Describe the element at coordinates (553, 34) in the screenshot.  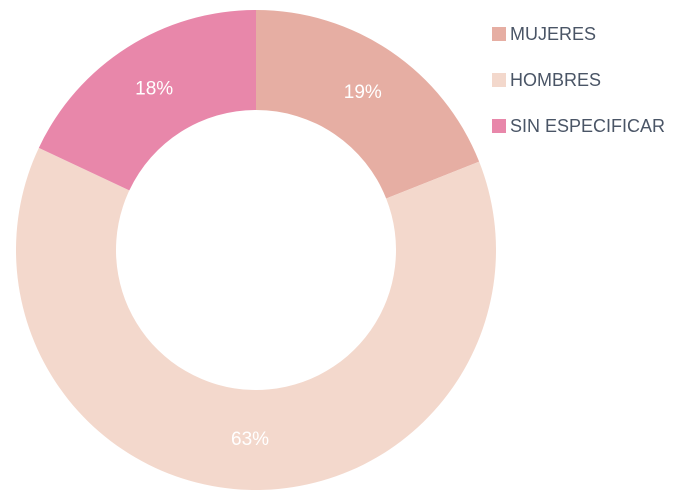
I see `legend-label: MUJERES` at that location.